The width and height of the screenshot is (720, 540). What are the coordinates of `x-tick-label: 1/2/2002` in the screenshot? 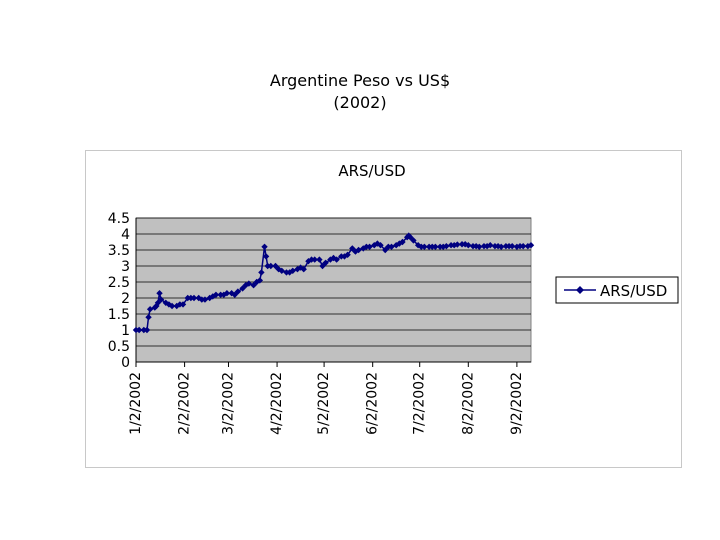 It's located at (136, 403).